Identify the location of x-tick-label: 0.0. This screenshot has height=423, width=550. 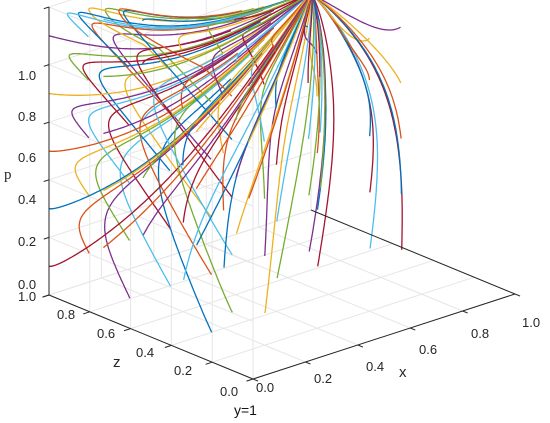
(265, 387).